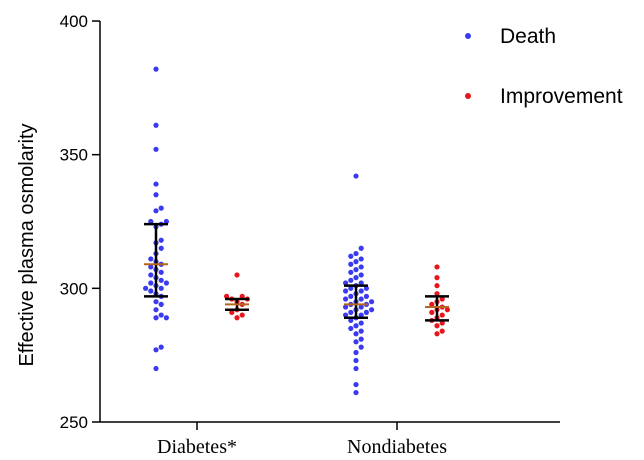 This screenshot has width=644, height=460. What do you see at coordinates (544, 66) in the screenshot?
I see `legend: Death Improvement` at bounding box center [544, 66].